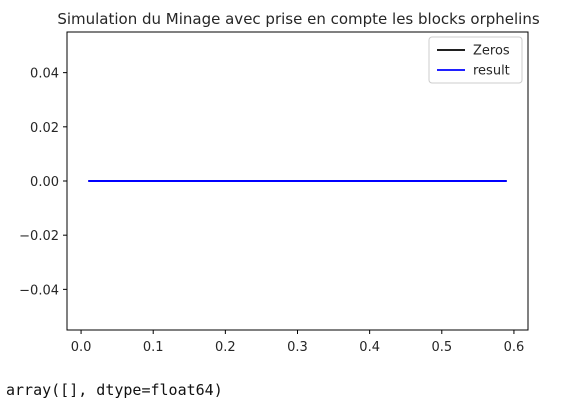 The height and width of the screenshot is (419, 572). What do you see at coordinates (44, 128) in the screenshot?
I see `y-tick-label: 0.02` at bounding box center [44, 128].